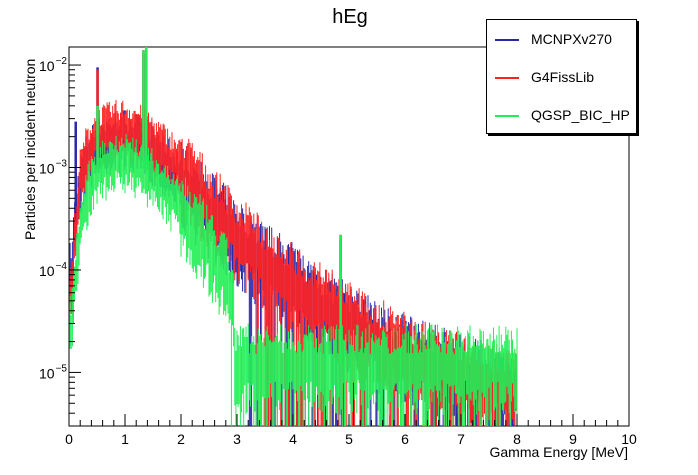 This screenshot has width=698, height=475. What do you see at coordinates (53, 372) in the screenshot?
I see `y-tick-label-0: 10⁻⁵` at bounding box center [53, 372].